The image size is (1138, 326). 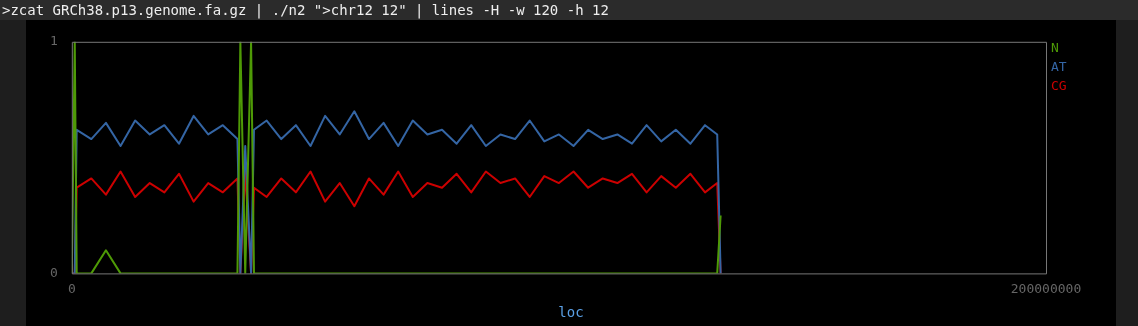 What do you see at coordinates (1059, 86) in the screenshot?
I see `text: CG` at bounding box center [1059, 86].